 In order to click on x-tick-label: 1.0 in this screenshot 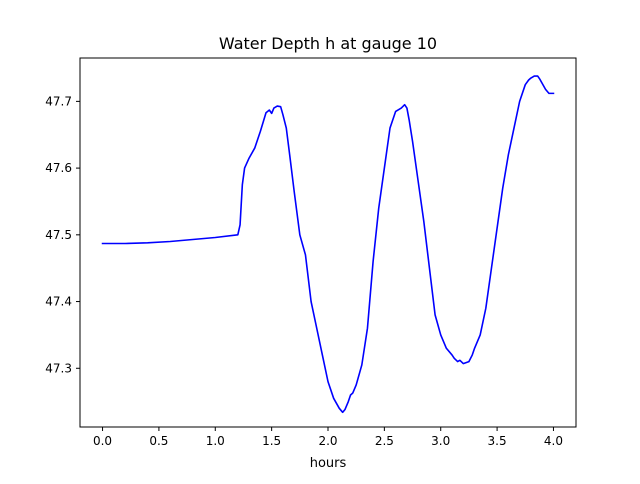, I will do `click(215, 441)`.